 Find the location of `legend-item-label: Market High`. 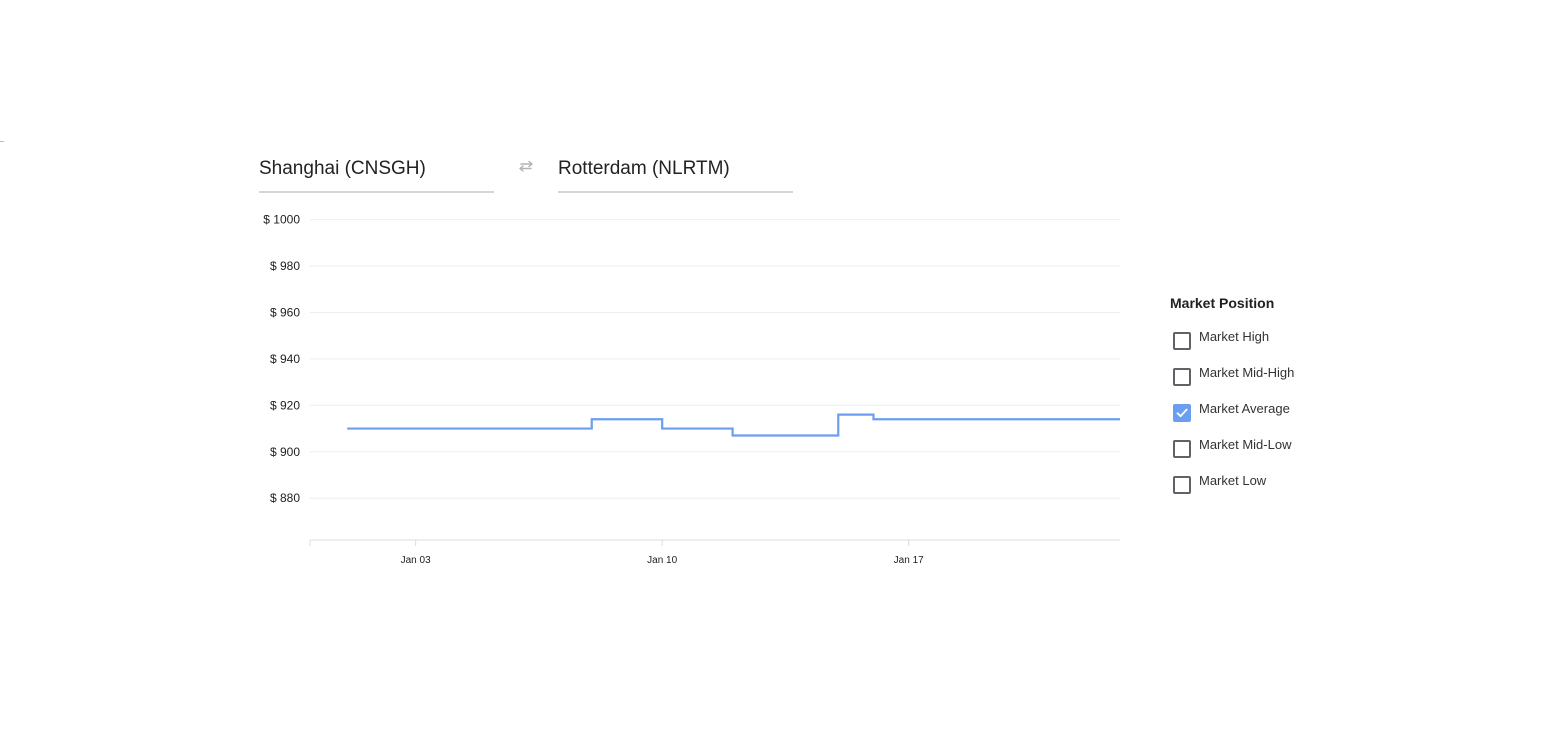

legend-item-label: Market High is located at coordinates (1234, 336).